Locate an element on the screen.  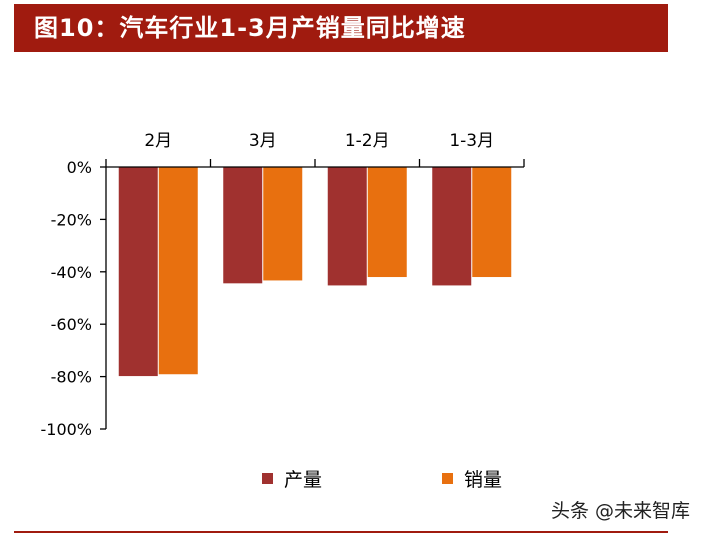
title-bar: 图10：汽车行业1-3月产销量同比增速 is located at coordinates (341, 28).